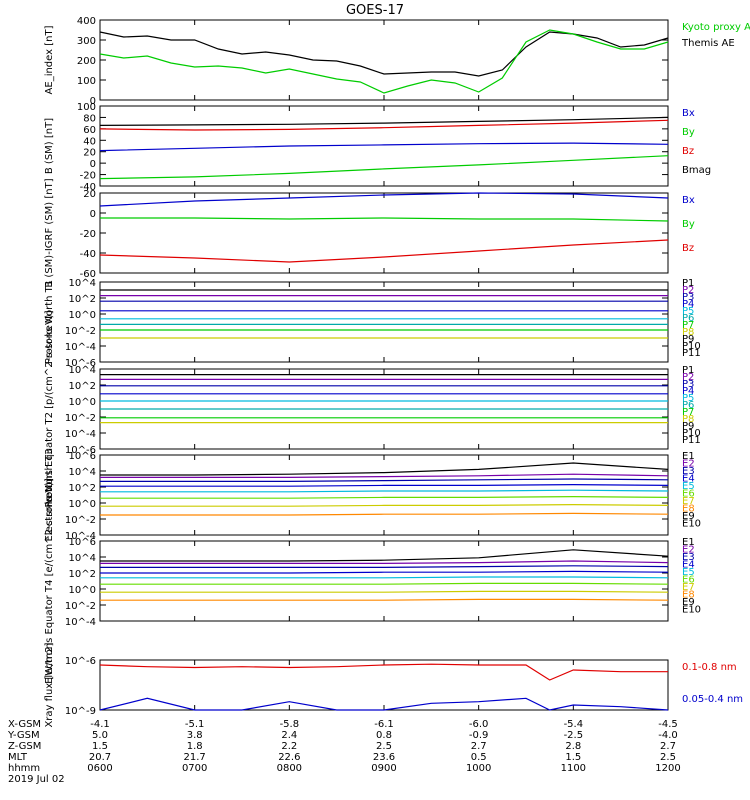 The image size is (750, 800). I want to click on legend-label: Bx, so click(688, 113).